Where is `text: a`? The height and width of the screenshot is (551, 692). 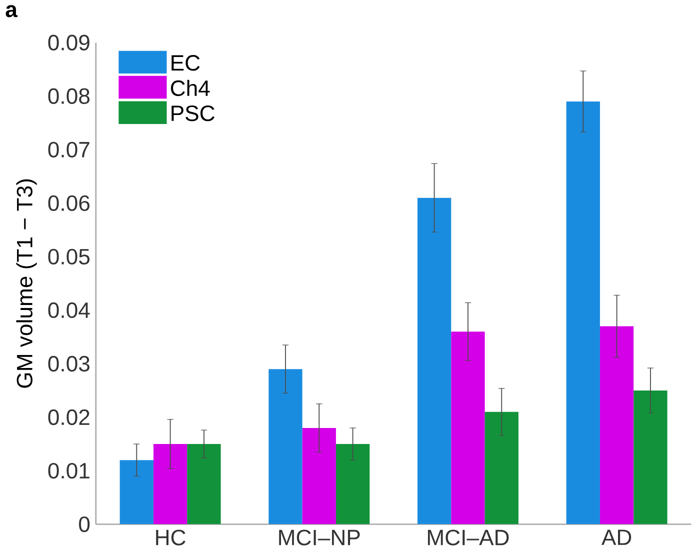 text: a is located at coordinates (12, 11).